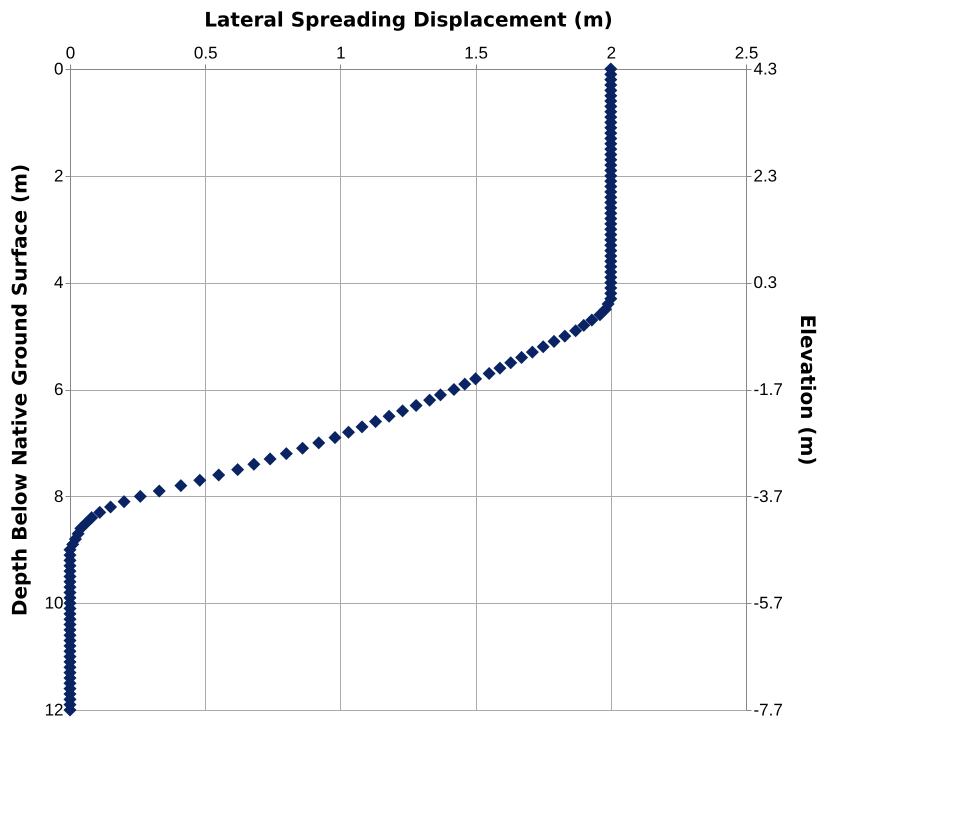  I want to click on y2-tick-label: -3.7, so click(768, 496).